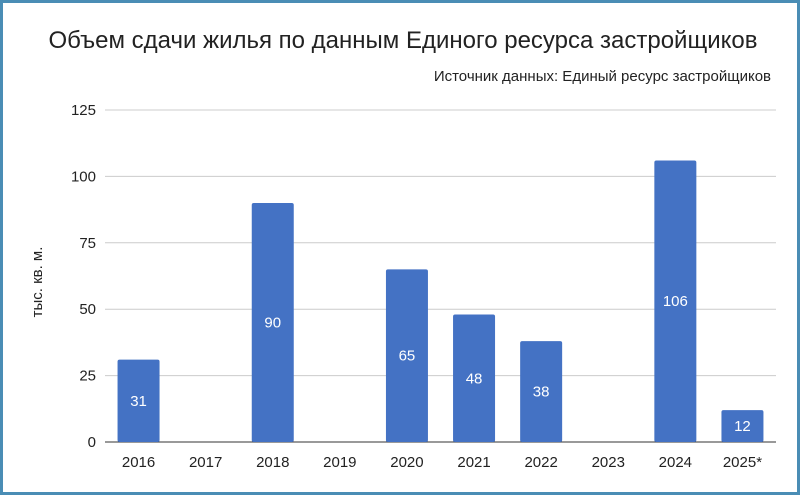  Describe the element at coordinates (406, 462) in the screenshot. I see `x-tick-label: 2020` at that location.